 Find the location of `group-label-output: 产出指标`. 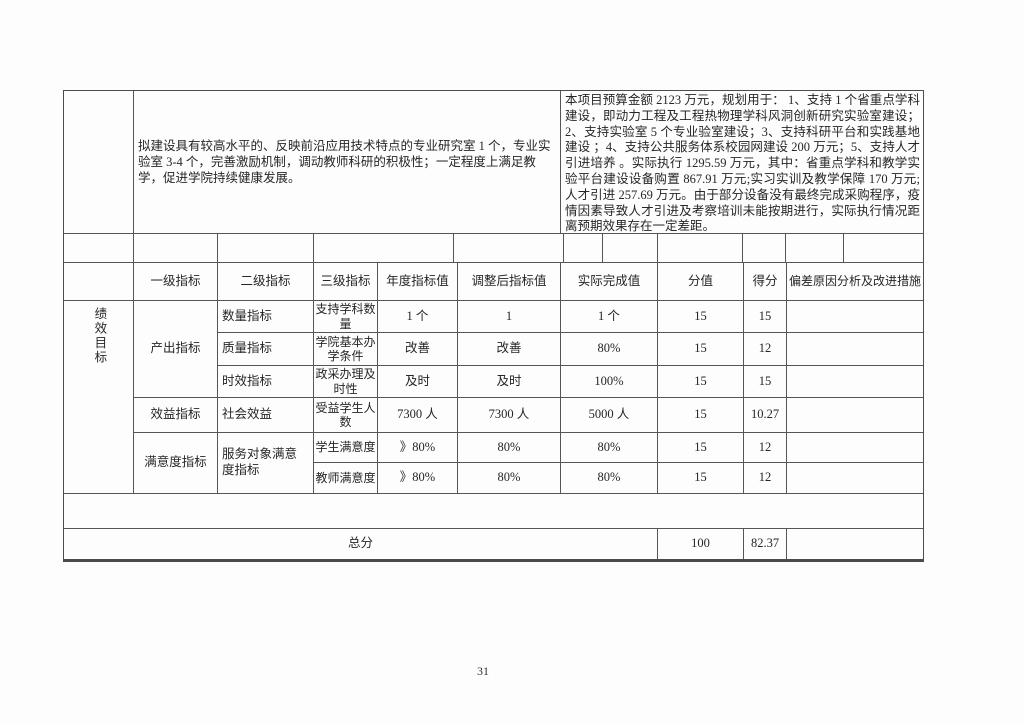

group-label-output: 产出指标 is located at coordinates (176, 349).